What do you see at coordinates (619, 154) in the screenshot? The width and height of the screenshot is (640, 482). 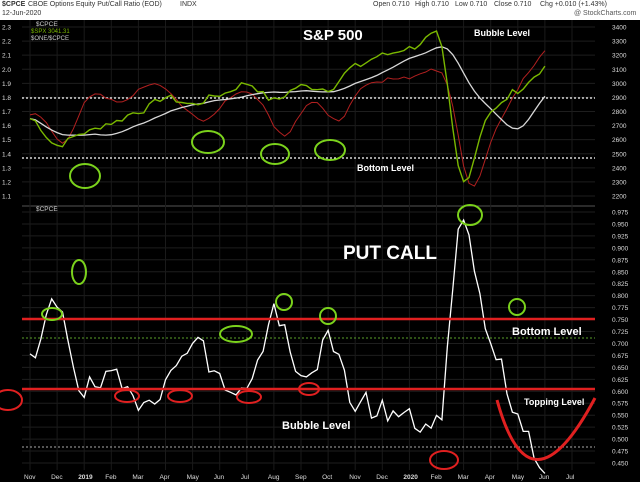 I see `top-right-tick-label: 2500` at bounding box center [619, 154].